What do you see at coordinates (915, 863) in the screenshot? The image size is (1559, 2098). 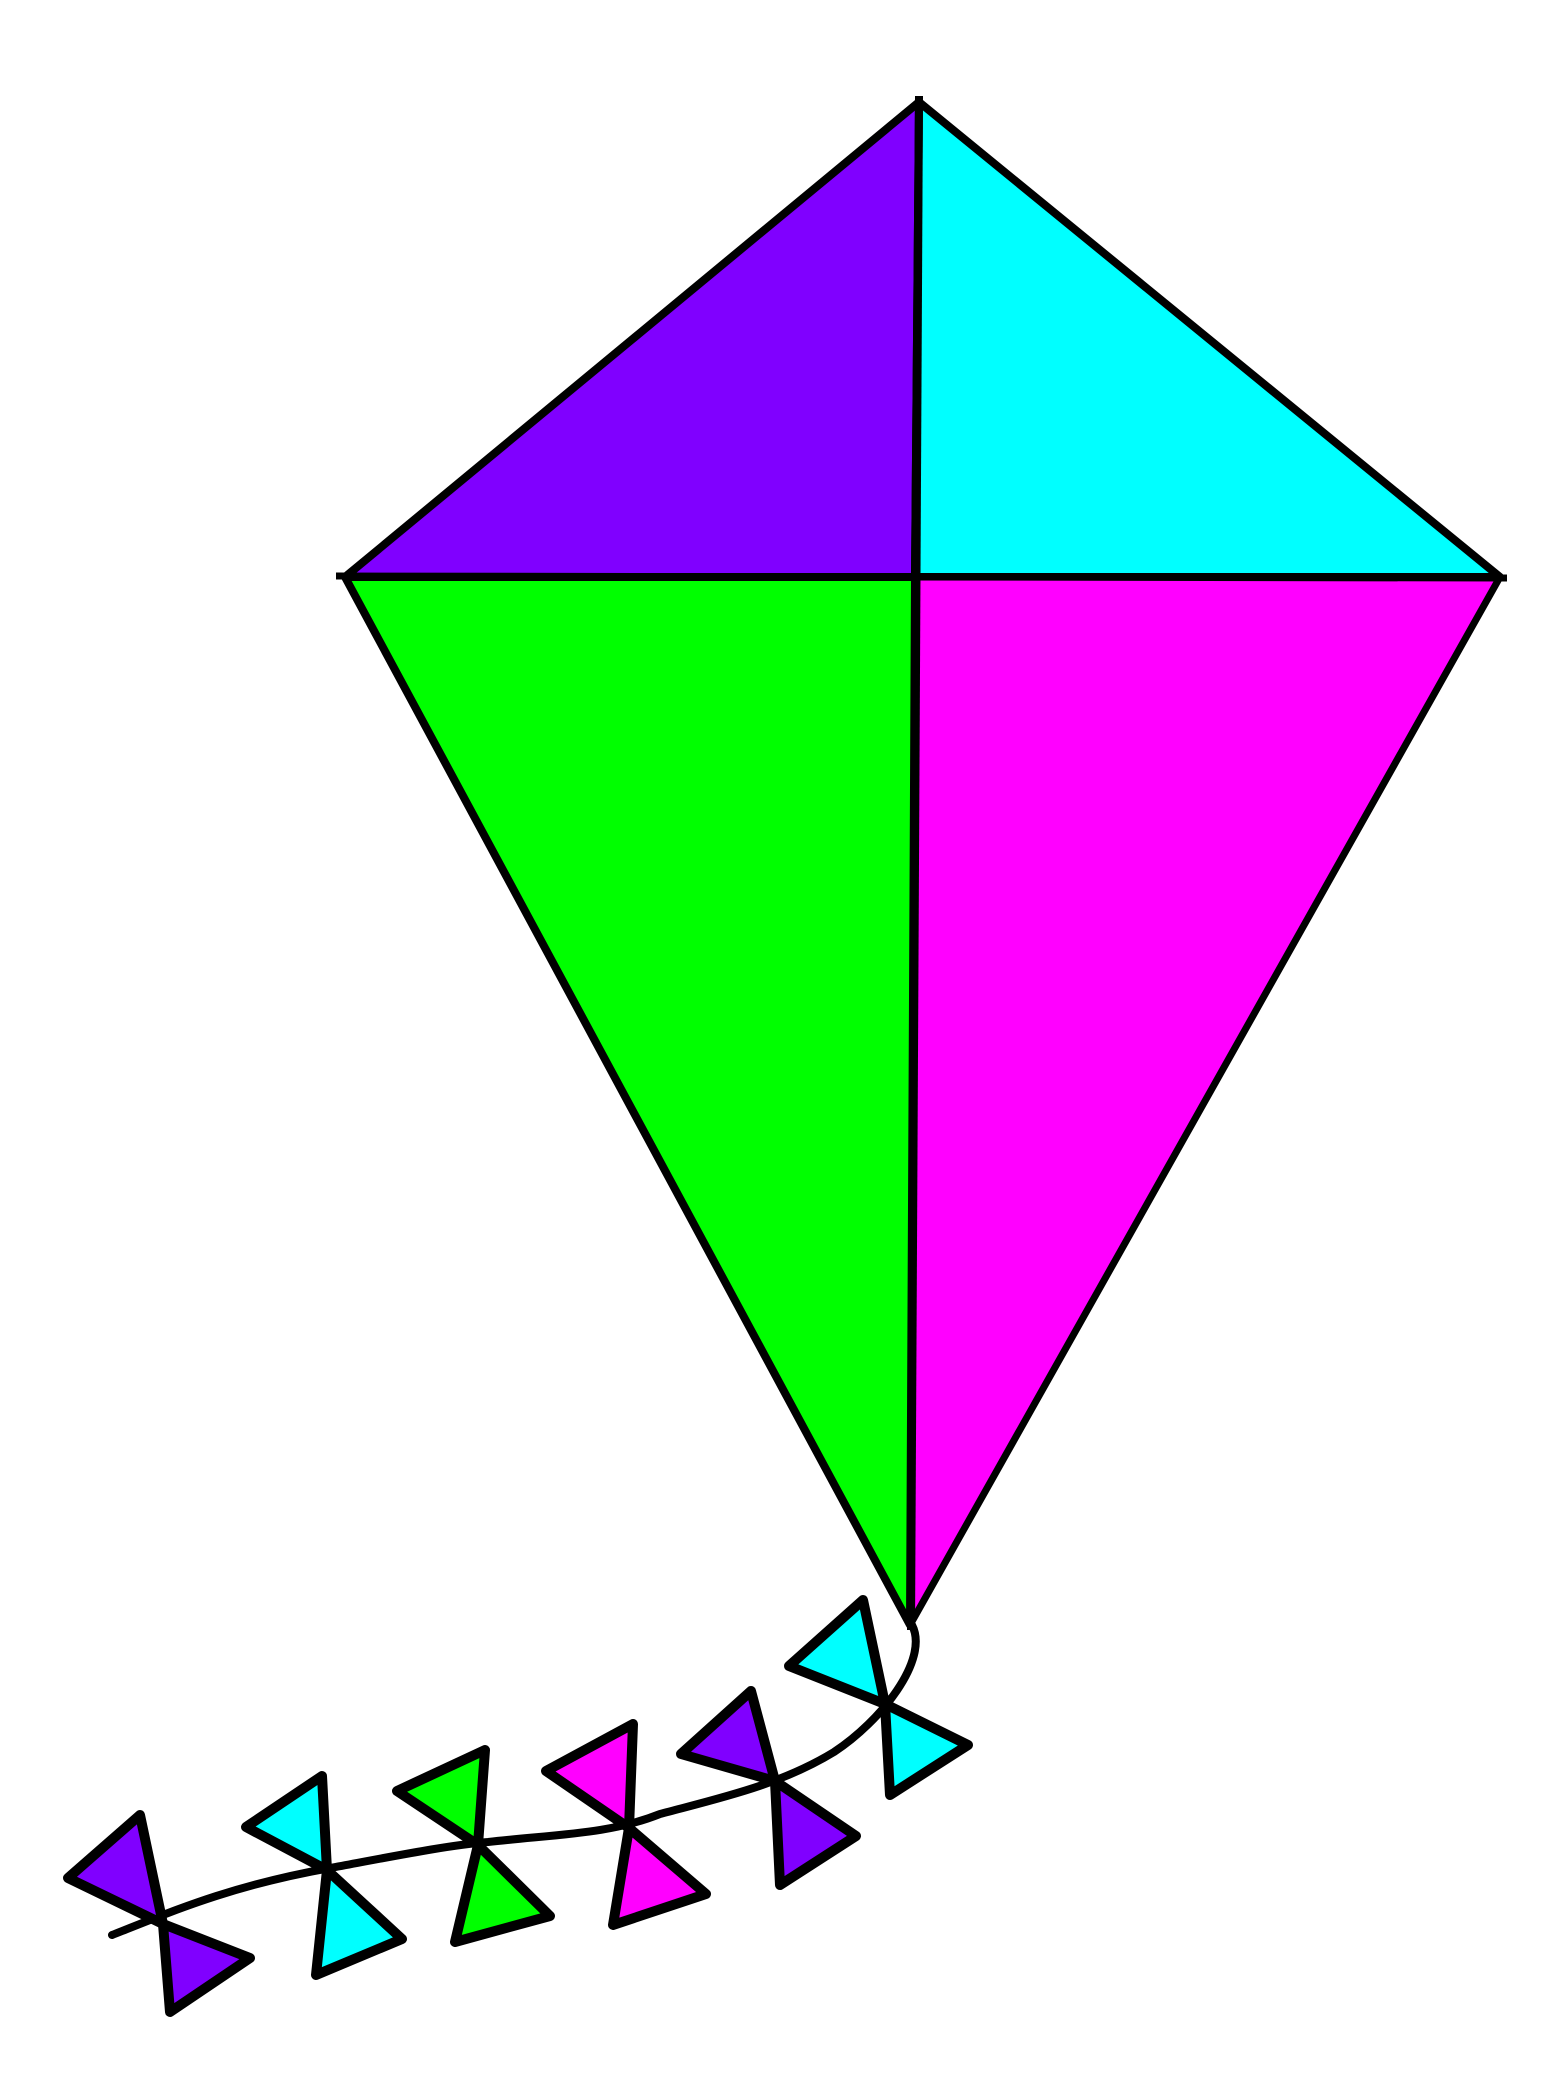 I see `kite-vertical-spar` at bounding box center [915, 863].